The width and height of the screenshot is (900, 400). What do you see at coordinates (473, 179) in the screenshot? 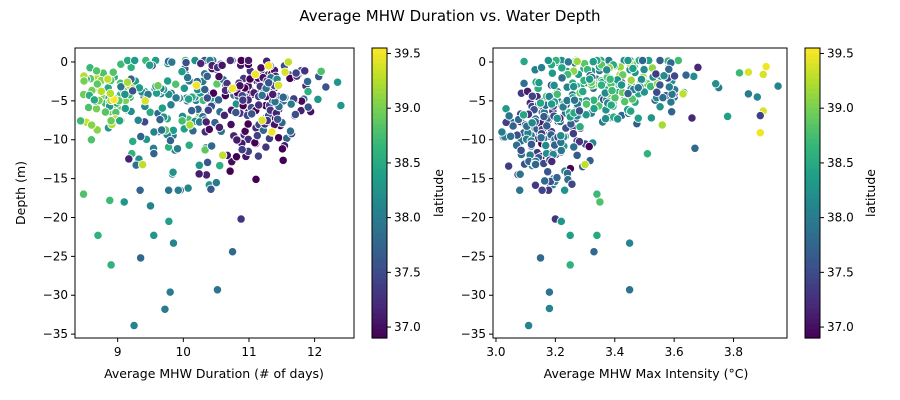
I see `y-tick-label: −15` at bounding box center [473, 179].